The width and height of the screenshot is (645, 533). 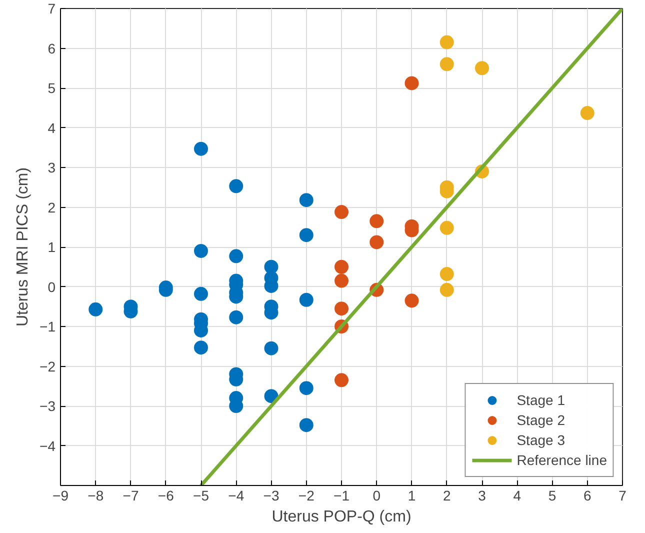 What do you see at coordinates (23, 247) in the screenshot?
I see `y-axis-title: Uterus MRI PICS (cm)` at bounding box center [23, 247].